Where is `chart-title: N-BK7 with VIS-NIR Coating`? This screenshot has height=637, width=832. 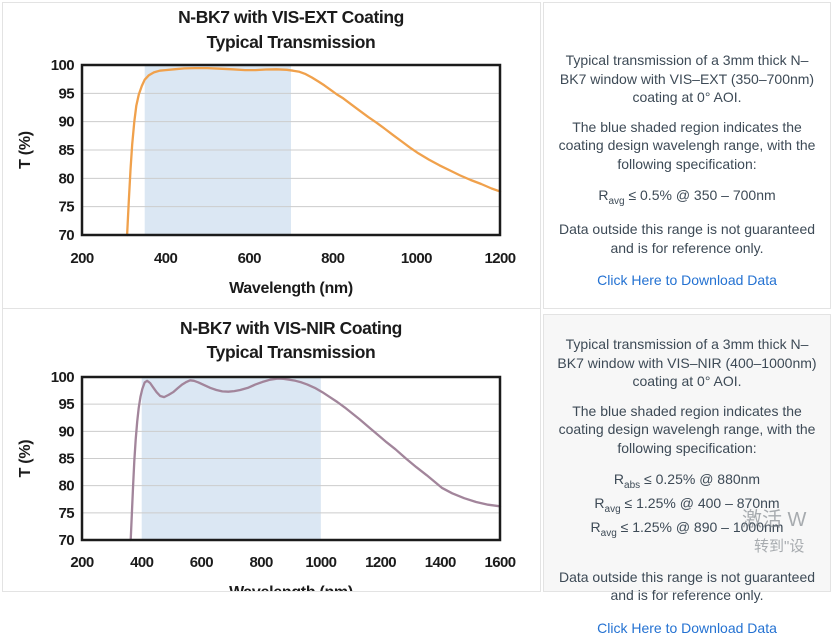
chart-title: N-BK7 with VIS-NIR Coating is located at coordinates (291, 328).